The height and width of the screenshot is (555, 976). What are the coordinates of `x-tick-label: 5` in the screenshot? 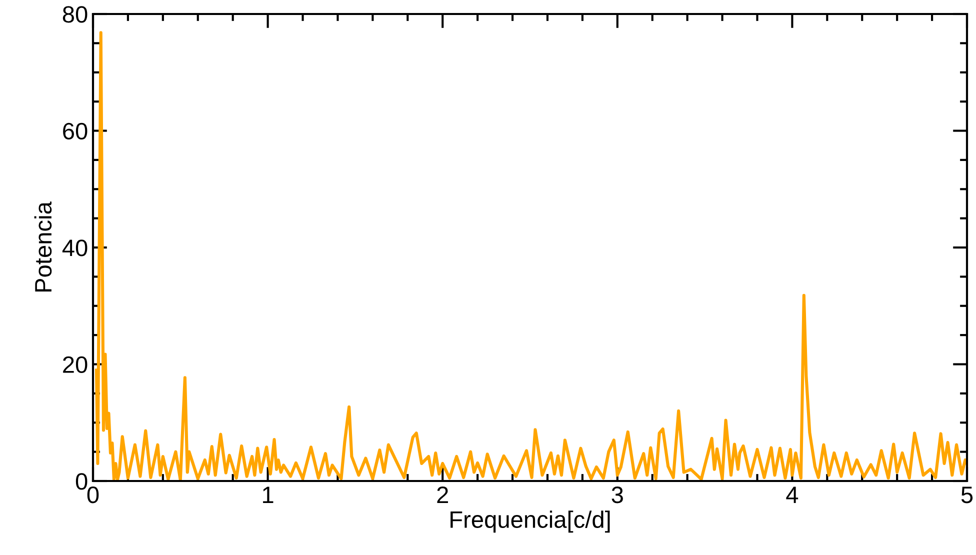 It's located at (967, 495).